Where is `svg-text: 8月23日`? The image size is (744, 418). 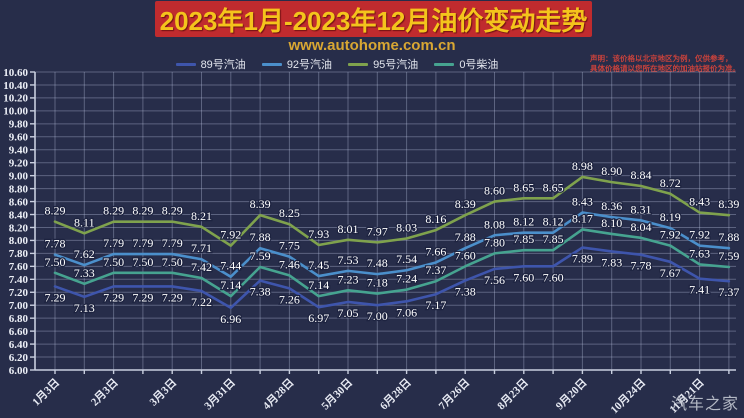
svg-text: 8月23日 is located at coordinates (513, 394).